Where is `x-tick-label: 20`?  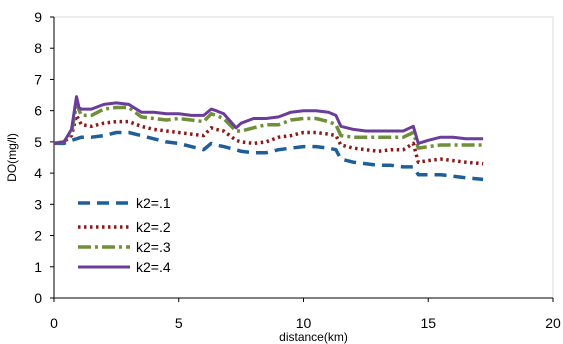
x-tick-label: 20 is located at coordinates (553, 323).